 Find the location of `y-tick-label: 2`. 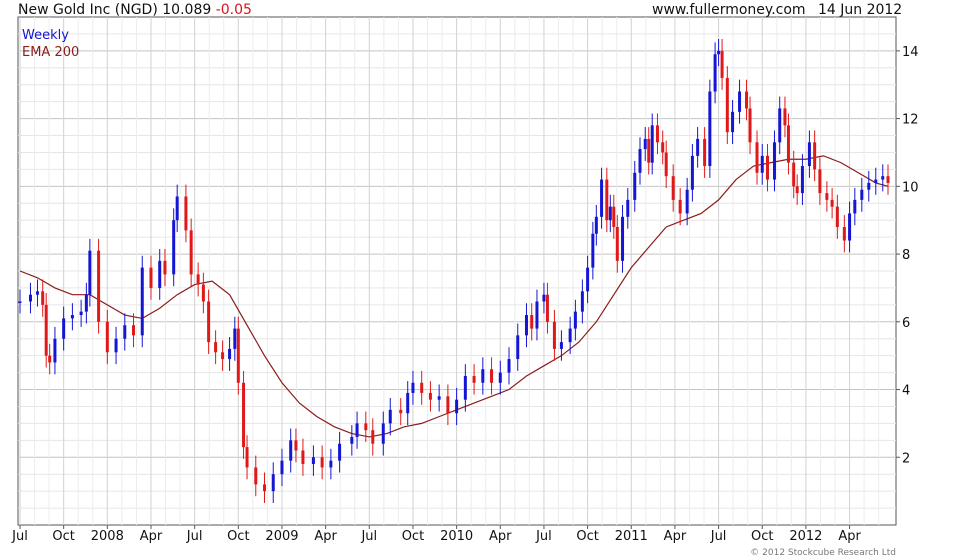

y-tick-label: 2 is located at coordinates (906, 458).